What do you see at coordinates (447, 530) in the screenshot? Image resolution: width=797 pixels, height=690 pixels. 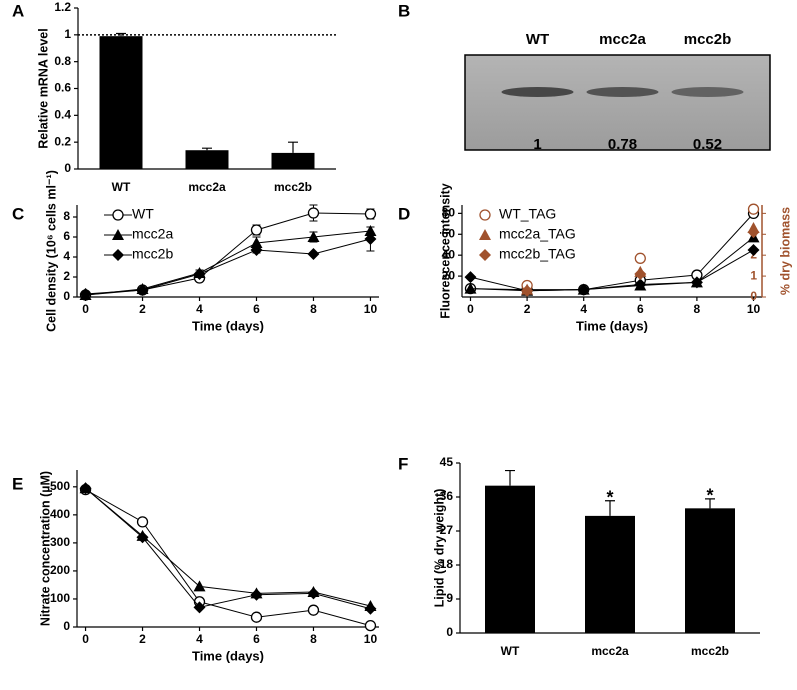 I see `y-tick-label: 27` at bounding box center [447, 530].